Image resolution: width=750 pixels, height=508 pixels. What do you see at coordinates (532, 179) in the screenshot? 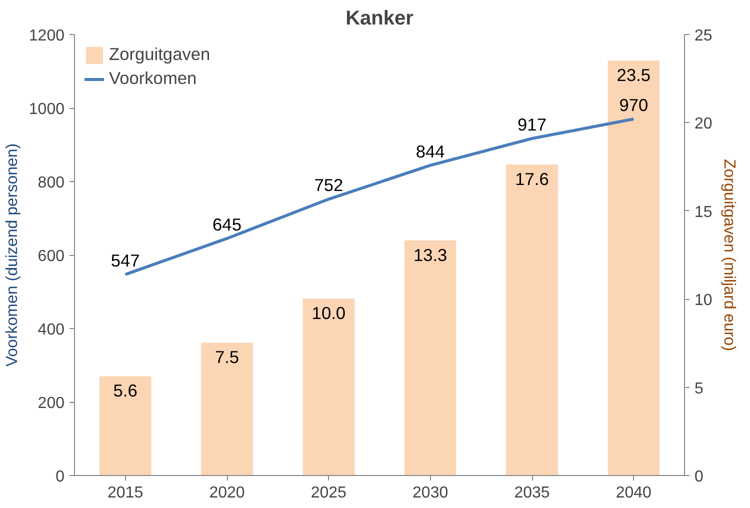
I see `data-label: 17.6` at bounding box center [532, 179].